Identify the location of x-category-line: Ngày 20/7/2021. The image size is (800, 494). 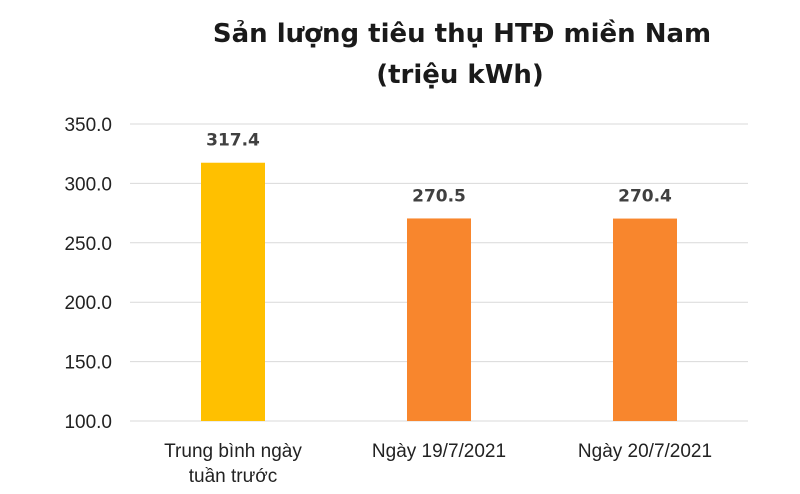
(645, 451).